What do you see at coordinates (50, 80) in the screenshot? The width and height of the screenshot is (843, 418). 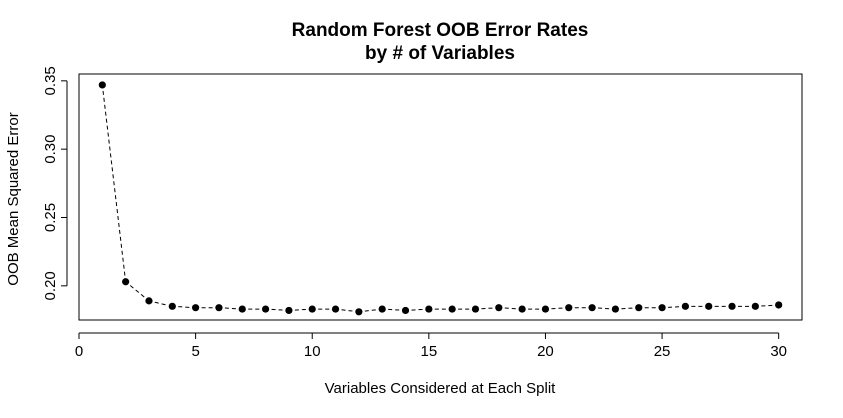 I see `y-tick-label: 0.35` at bounding box center [50, 80].